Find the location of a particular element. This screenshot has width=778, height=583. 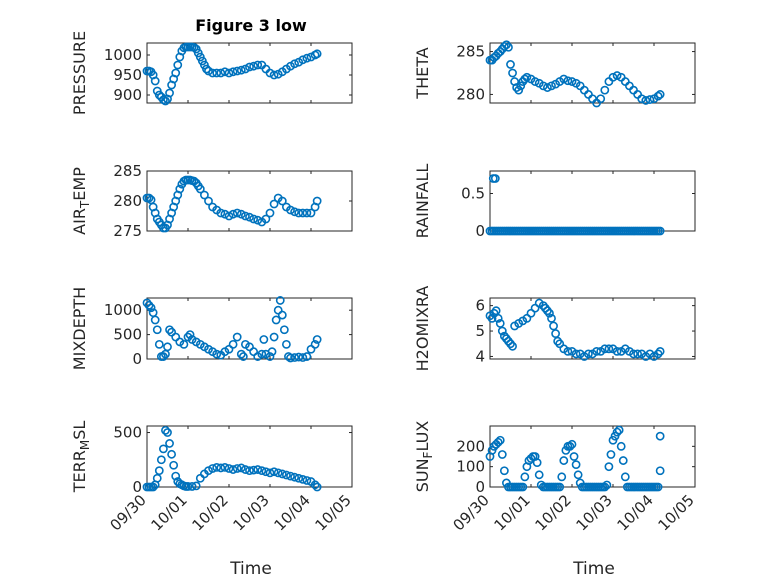

y-tick-label: 950 is located at coordinates (127, 75).